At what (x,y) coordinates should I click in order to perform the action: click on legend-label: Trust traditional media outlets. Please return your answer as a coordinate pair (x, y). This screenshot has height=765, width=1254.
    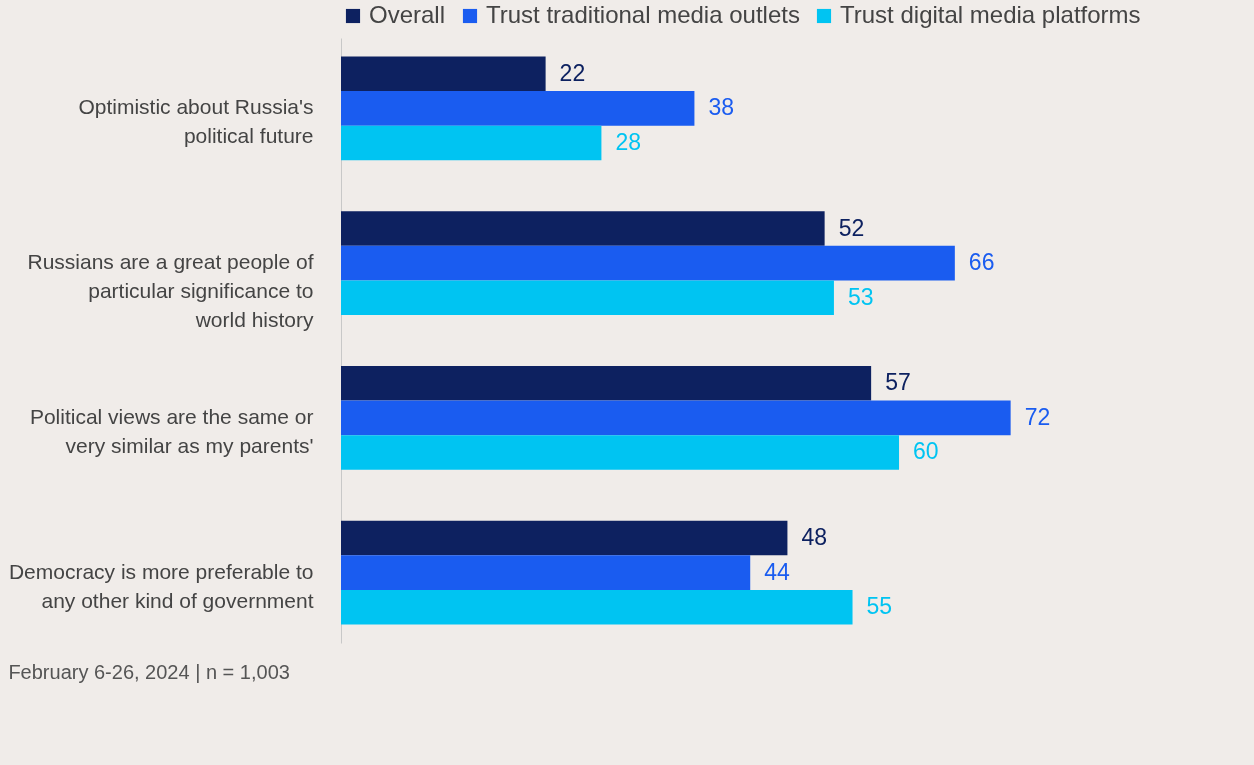
    Looking at the image, I should click on (643, 14).